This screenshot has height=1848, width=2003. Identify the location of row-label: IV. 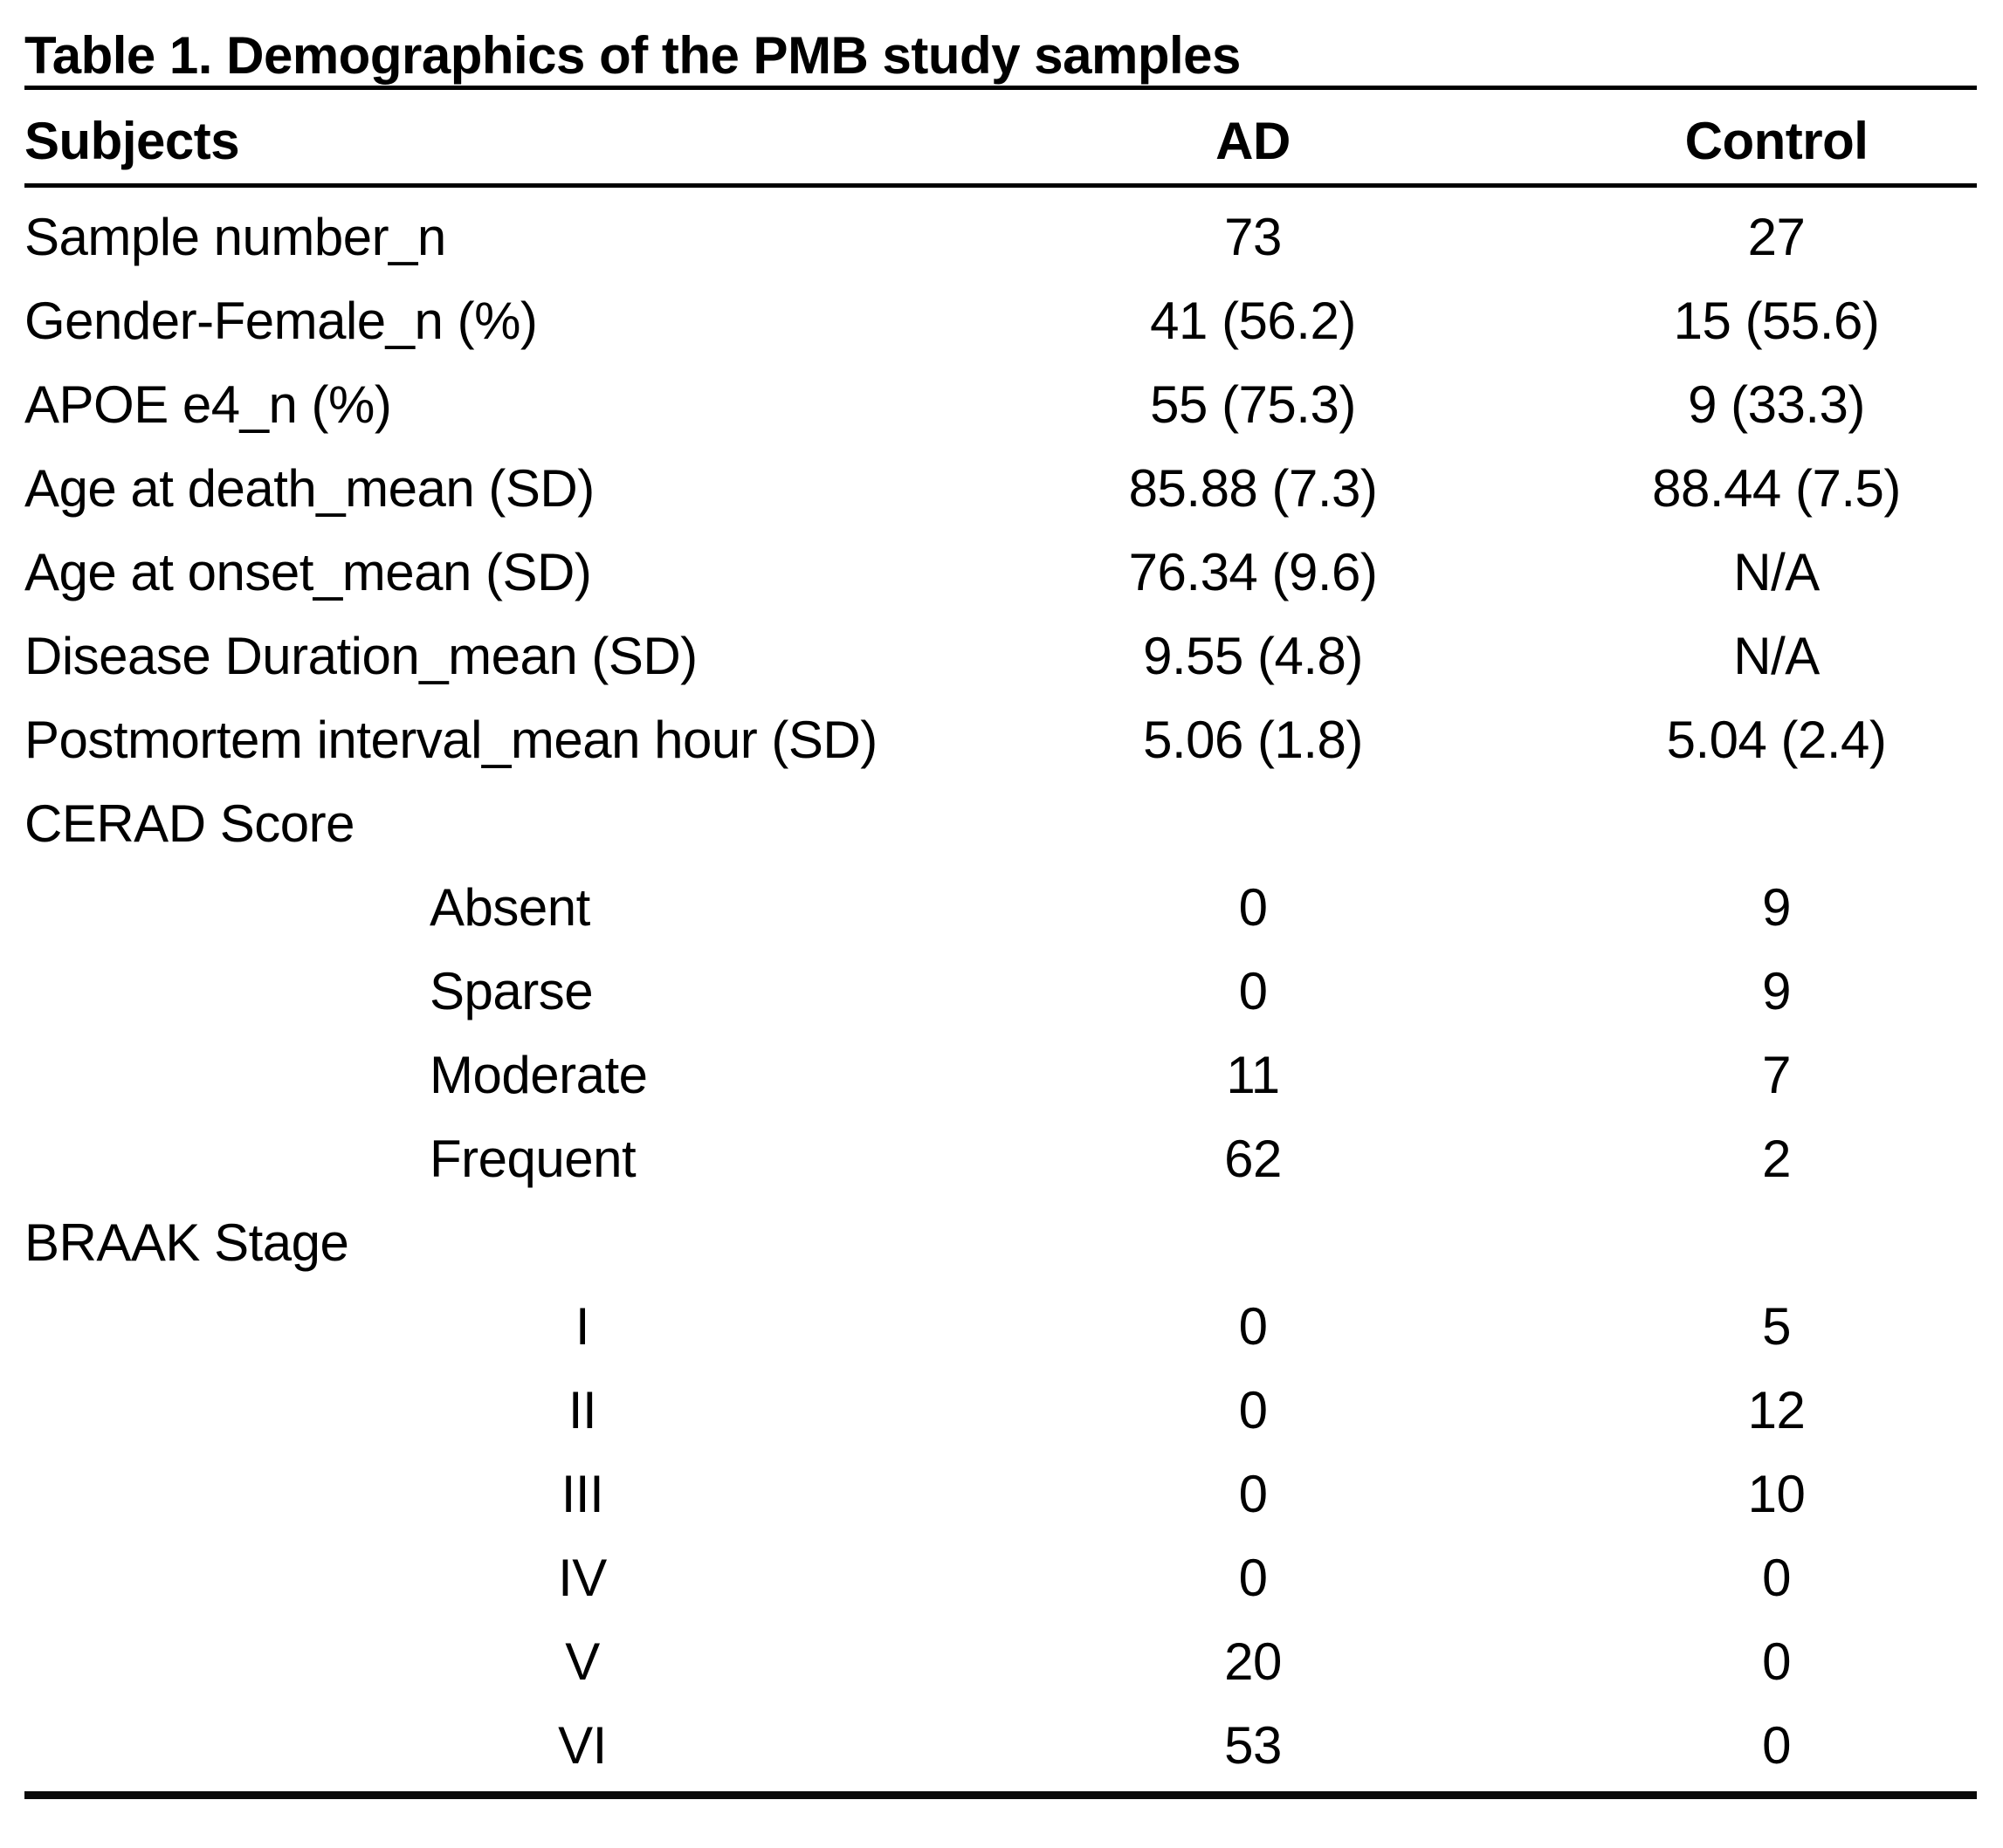
(582, 1578).